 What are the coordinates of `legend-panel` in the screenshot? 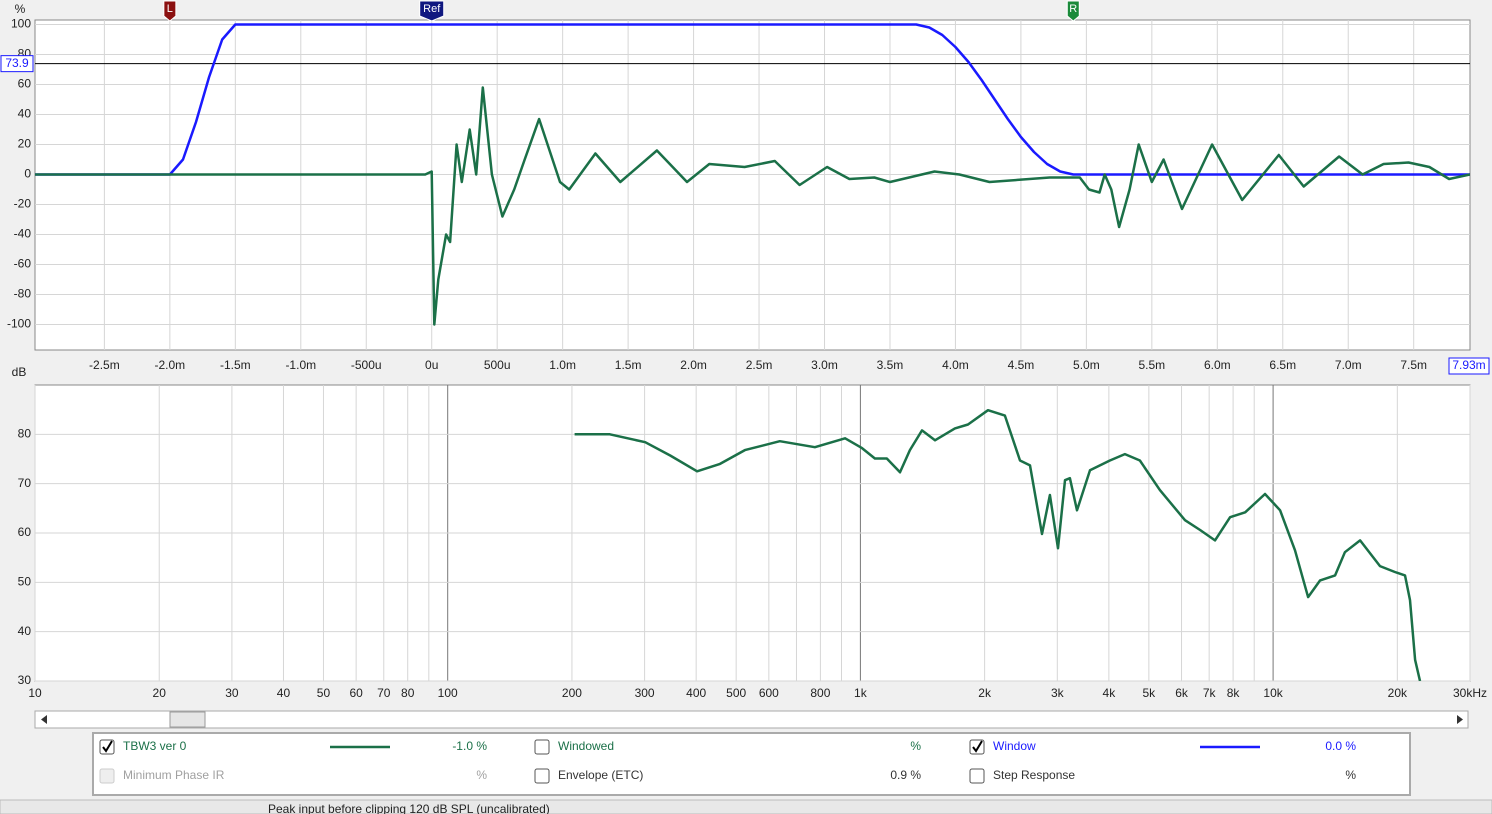 It's located at (751, 764).